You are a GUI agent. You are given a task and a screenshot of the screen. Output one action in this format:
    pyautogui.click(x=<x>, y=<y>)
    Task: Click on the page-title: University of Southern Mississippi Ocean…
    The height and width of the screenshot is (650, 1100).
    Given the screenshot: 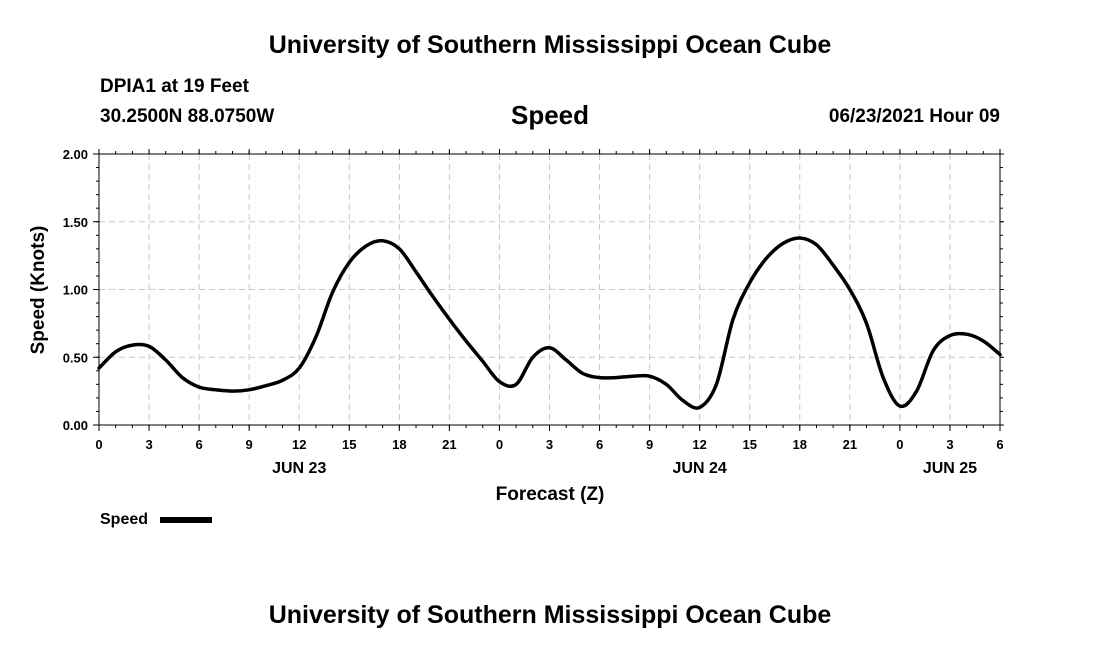 What is the action you would take?
    pyautogui.click(x=550, y=45)
    